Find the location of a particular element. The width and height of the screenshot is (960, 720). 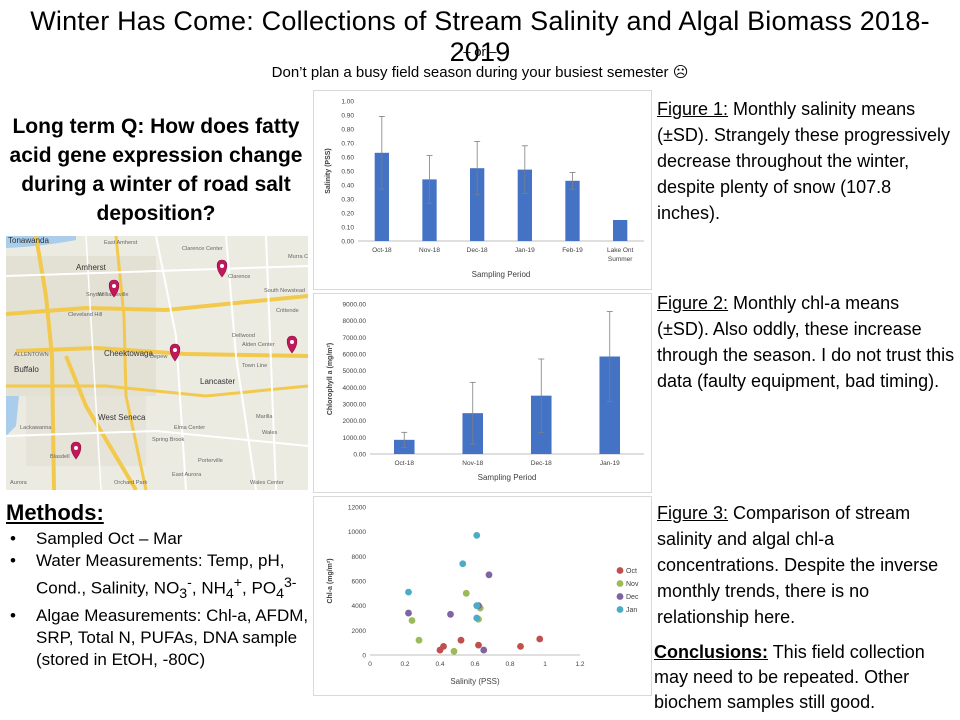

x-tick-label: 0 is located at coordinates (370, 664).